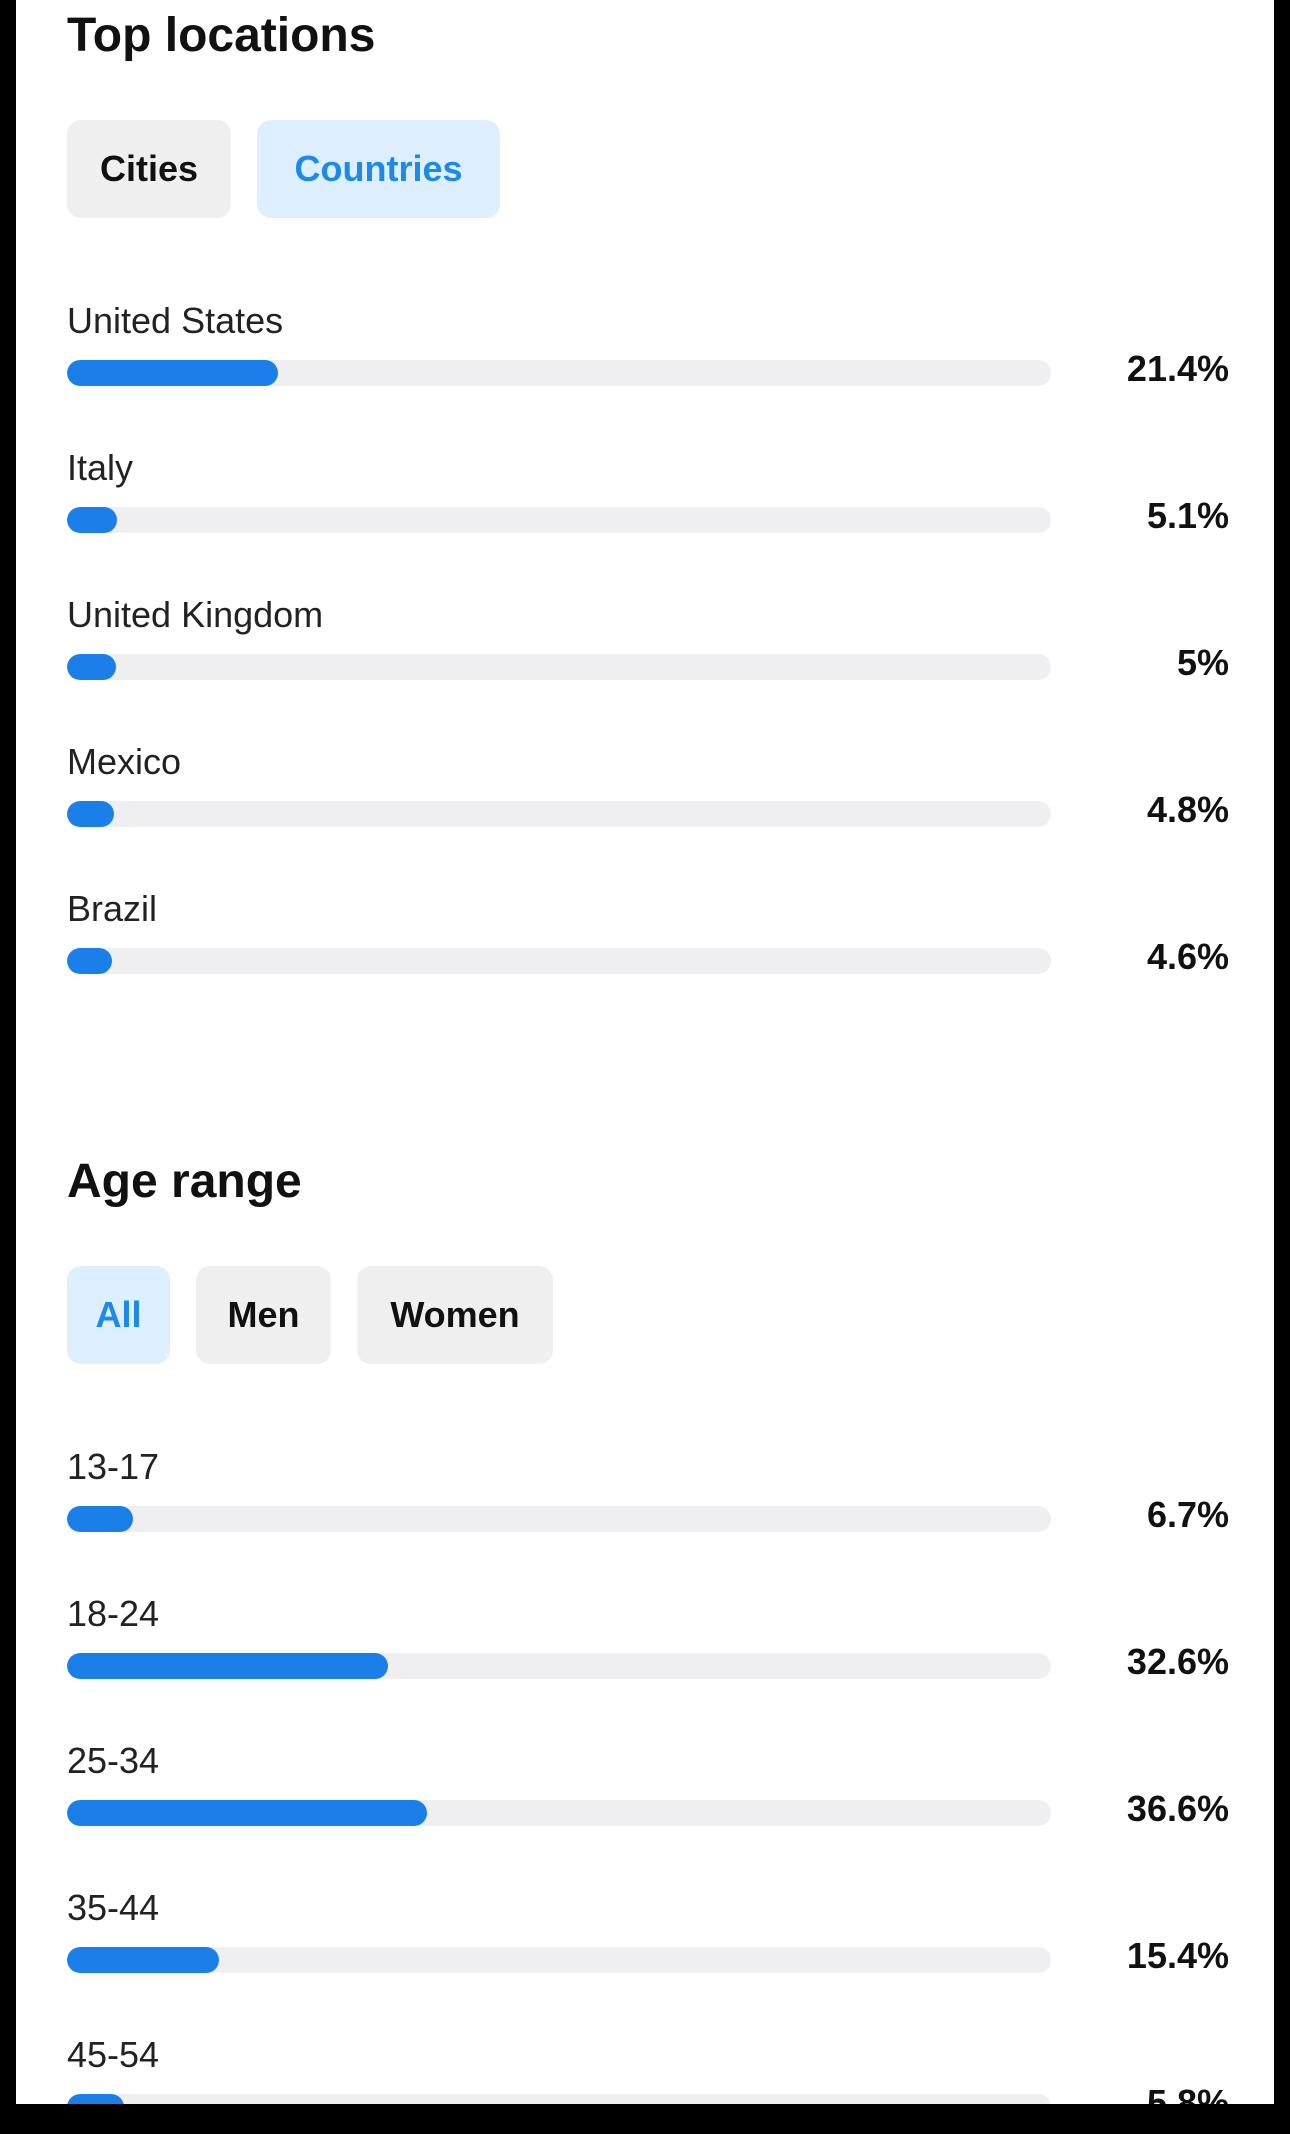 This screenshot has height=2134, width=1290. I want to click on right-edge, so click(1282, 1067).